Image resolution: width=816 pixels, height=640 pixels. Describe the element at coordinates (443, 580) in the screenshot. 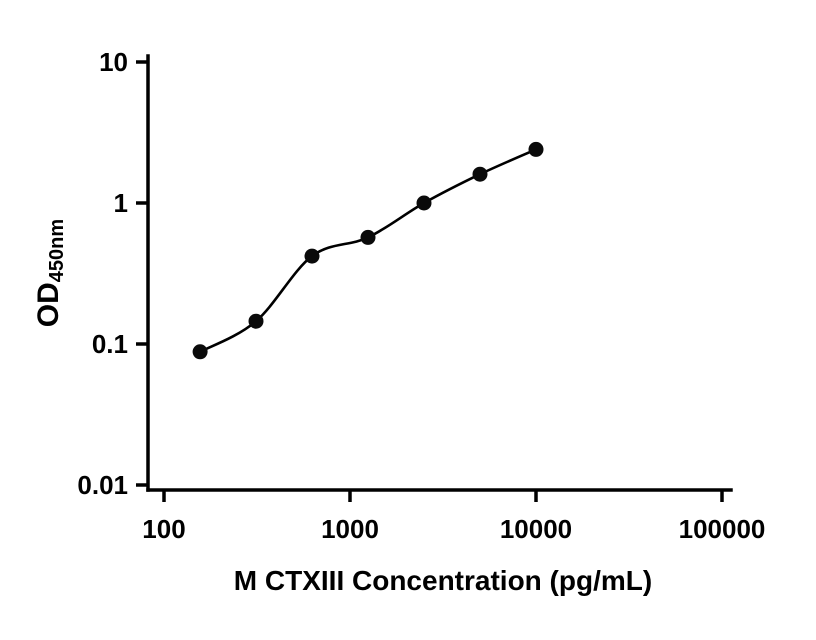

I see `x-axis-title: M CTXIII Concentration (pg/mL)` at that location.